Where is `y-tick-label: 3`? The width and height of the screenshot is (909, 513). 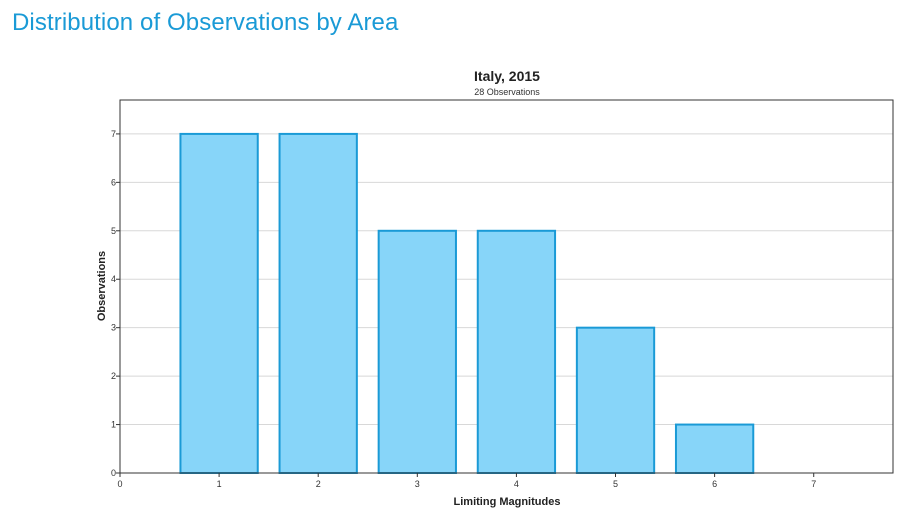
y-tick-label: 3 is located at coordinates (113, 328).